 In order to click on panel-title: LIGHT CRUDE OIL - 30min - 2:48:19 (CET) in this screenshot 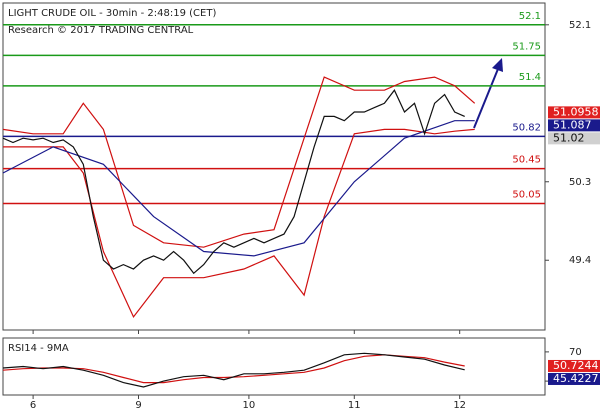, I will do `click(112, 13)`.